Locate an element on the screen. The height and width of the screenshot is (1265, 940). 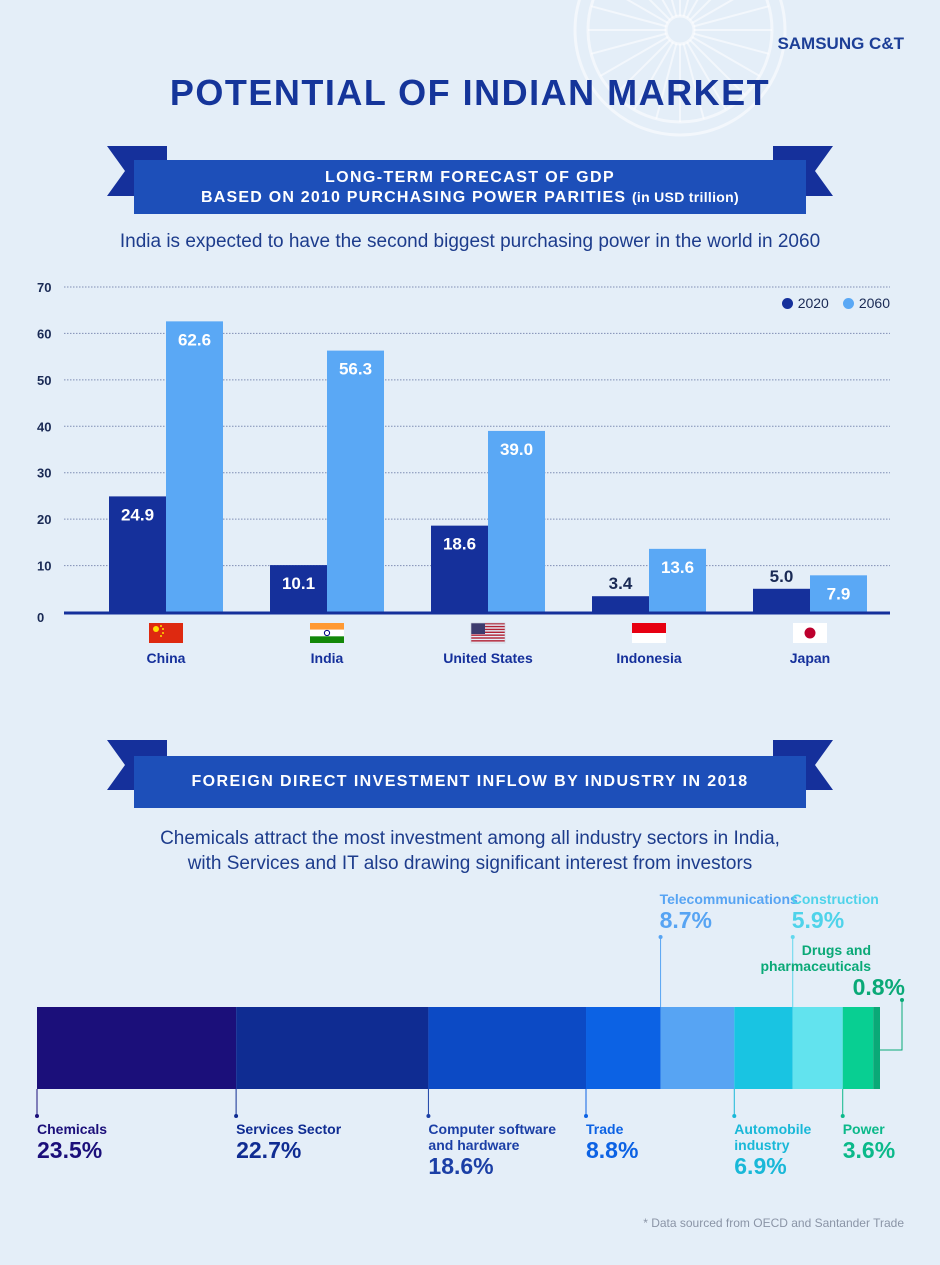
fdi-stacked-bar is located at coordinates (469, 1026).